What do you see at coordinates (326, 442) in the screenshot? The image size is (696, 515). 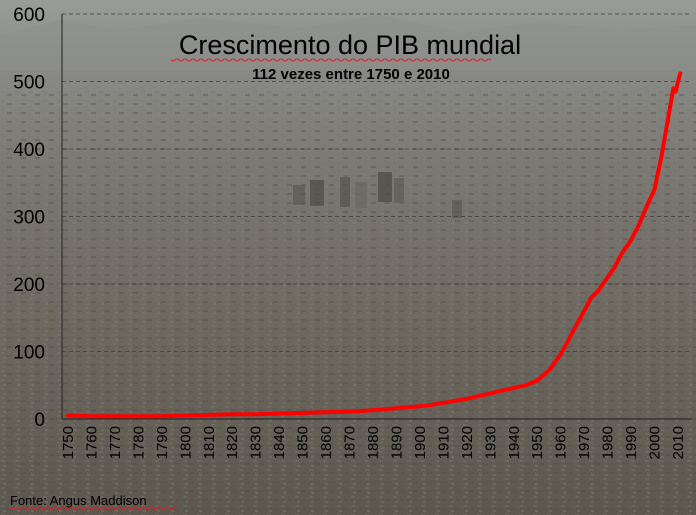 I see `x-tick-label-1860: 1860` at bounding box center [326, 442].